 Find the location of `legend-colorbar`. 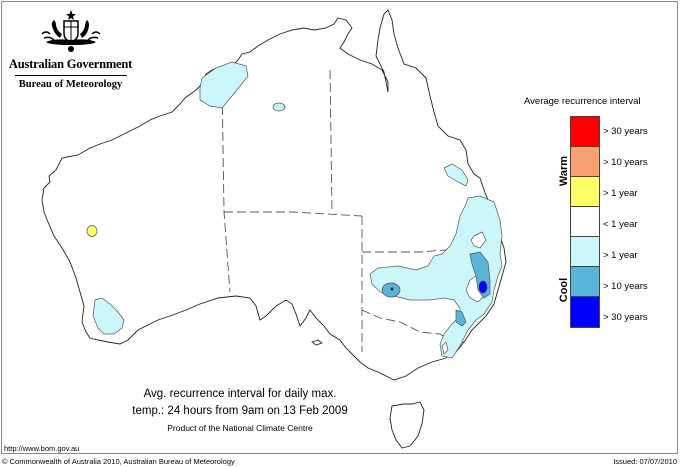

legend-colorbar is located at coordinates (585, 222).